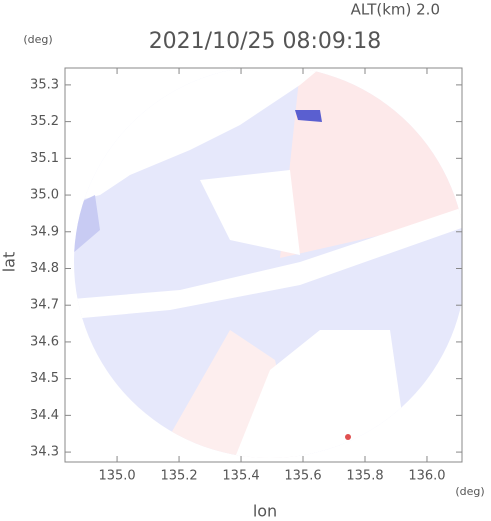  Describe the element at coordinates (9, 262) in the screenshot. I see `y-axis-label: lat` at that location.